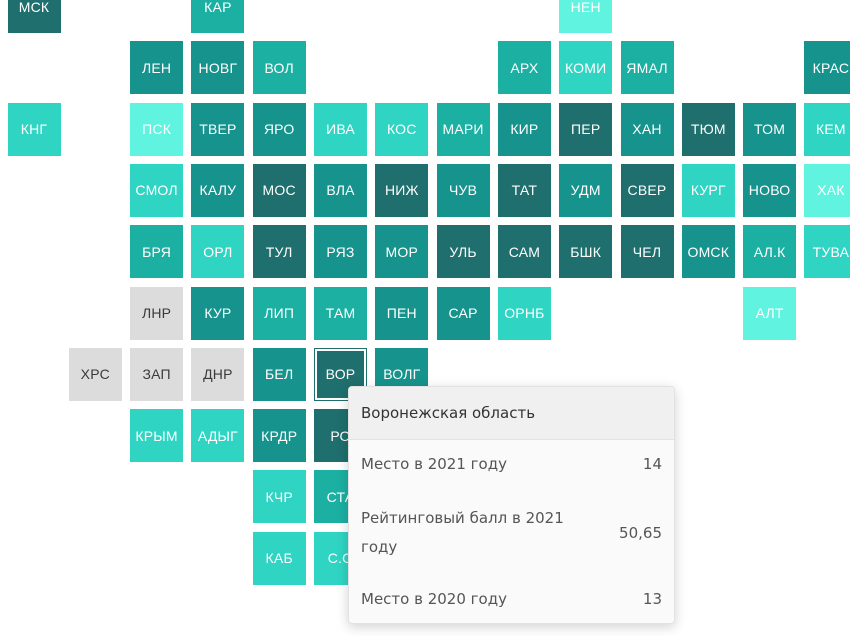 This screenshot has width=850, height=636. I want to click on region-tile-днр: ДНР, so click(218, 374).